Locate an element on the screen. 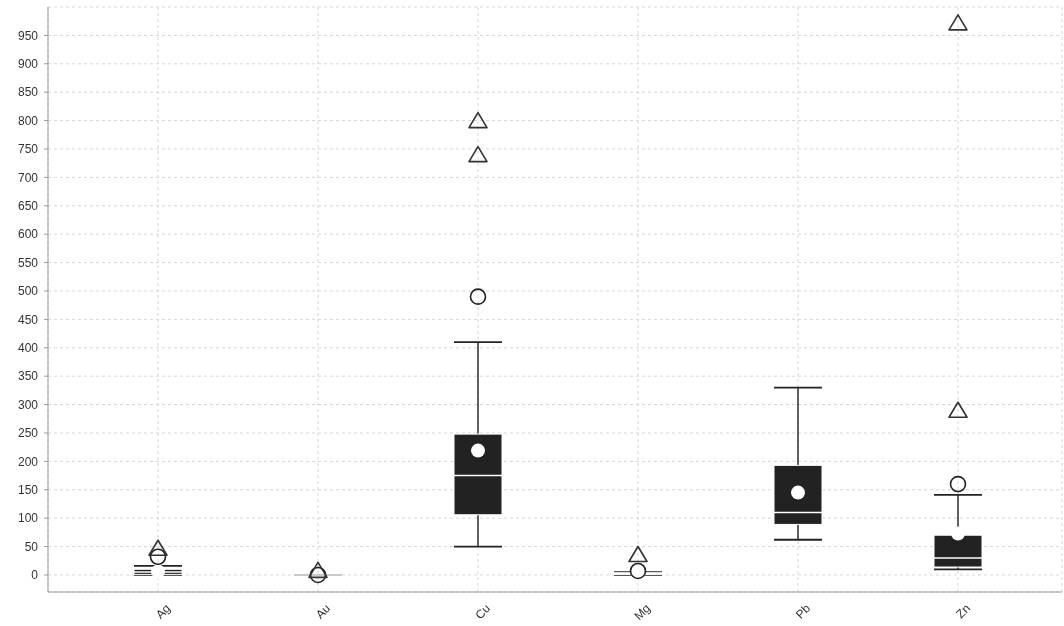 This screenshot has height=626, width=1064. y-tick-label: 900 is located at coordinates (28, 64).